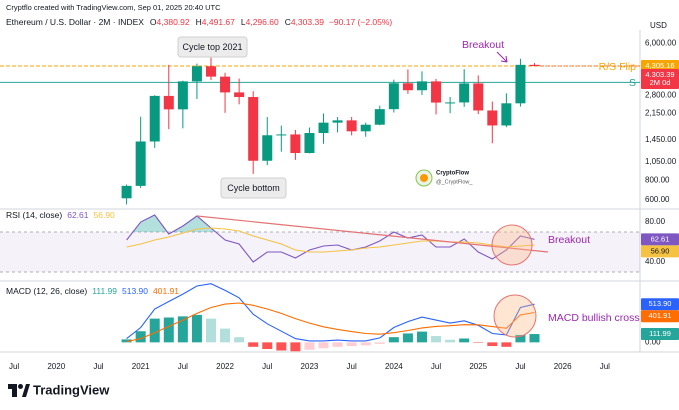 The image size is (679, 410). What do you see at coordinates (594, 318) in the screenshot?
I see `annotation: MACD bullish cross` at bounding box center [594, 318].